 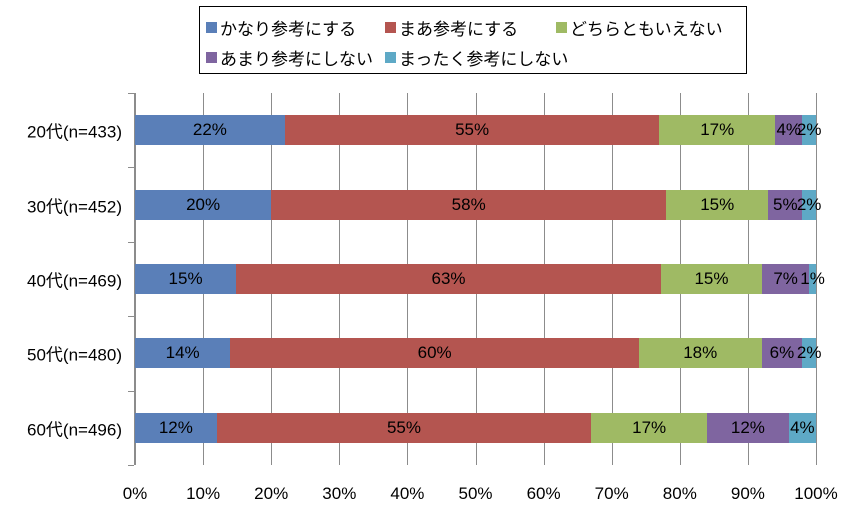 I want to click on stacked-bar: 20% 58% 15% 5% 2%, so click(x=478, y=204).